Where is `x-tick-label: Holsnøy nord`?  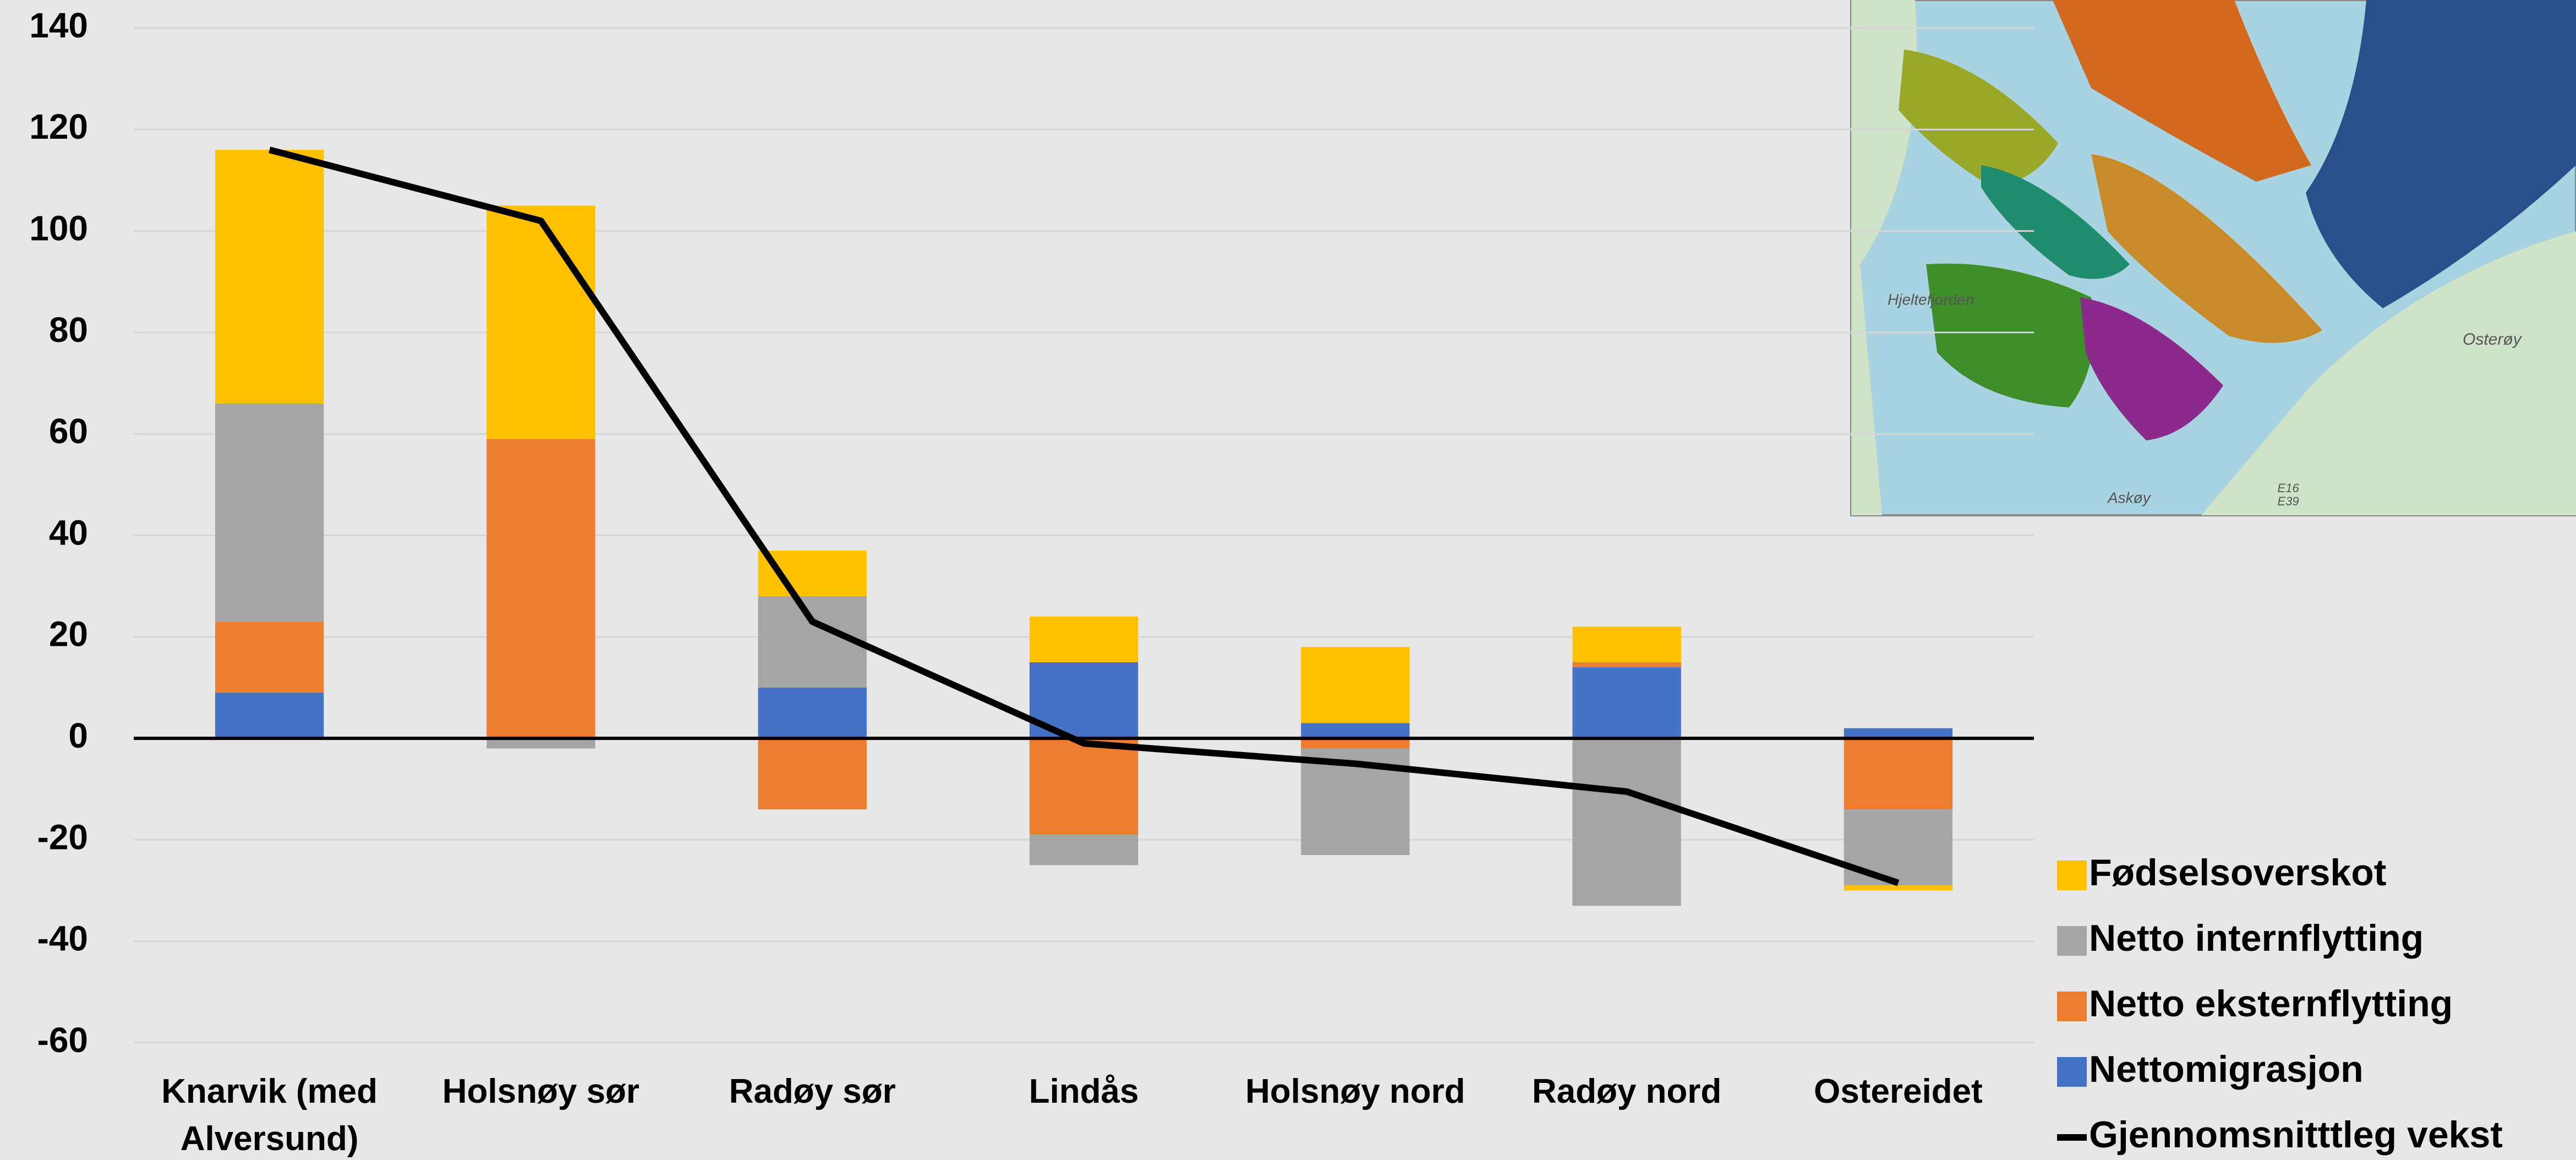 x-tick-label: Holsnøy nord is located at coordinates (1355, 1091).